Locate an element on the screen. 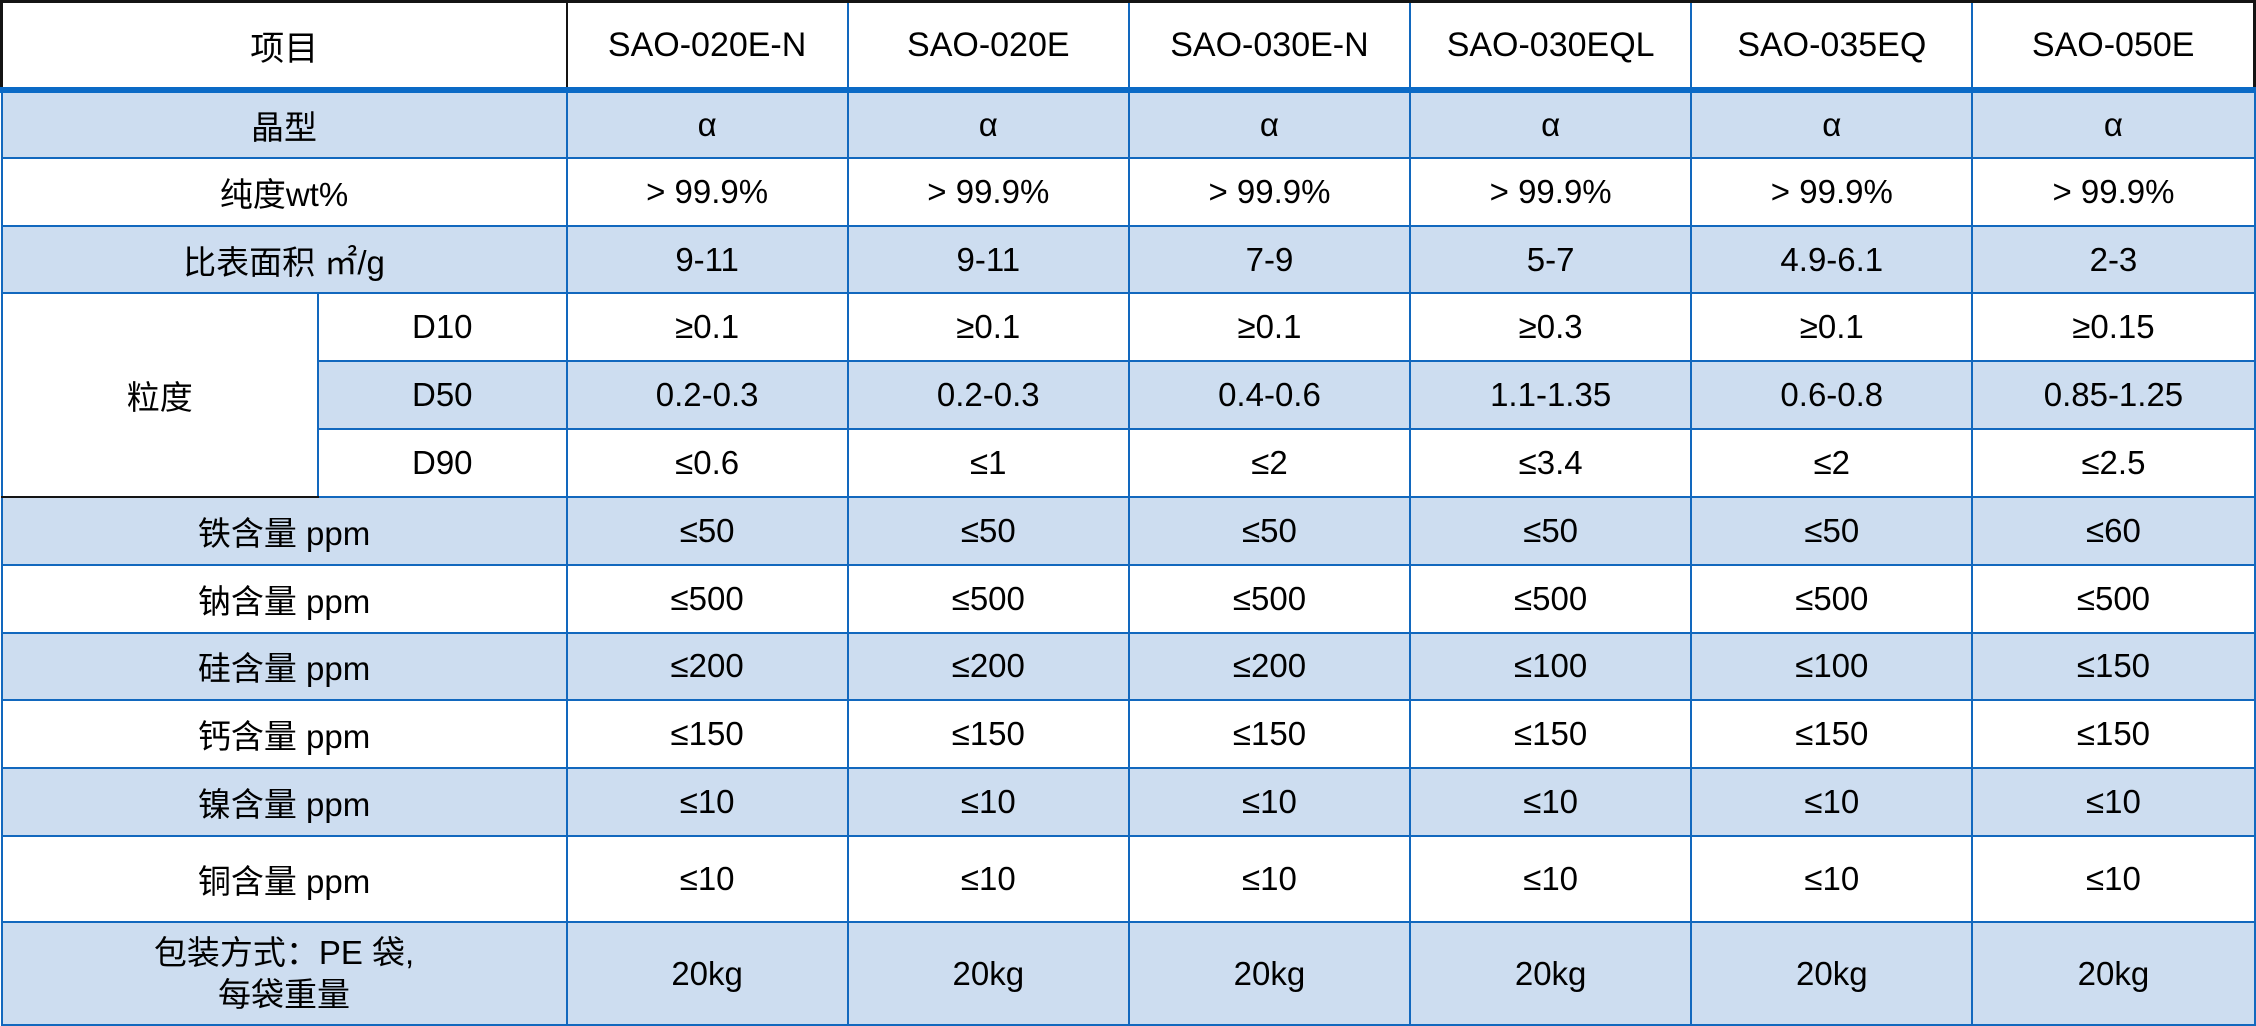 This screenshot has height=1026, width=2256. row-specific-surface-area: 比表面积 ㎡/g 9-11 9-11 7-9 5-7 4.9-6.1 2-3 is located at coordinates (1128, 259).